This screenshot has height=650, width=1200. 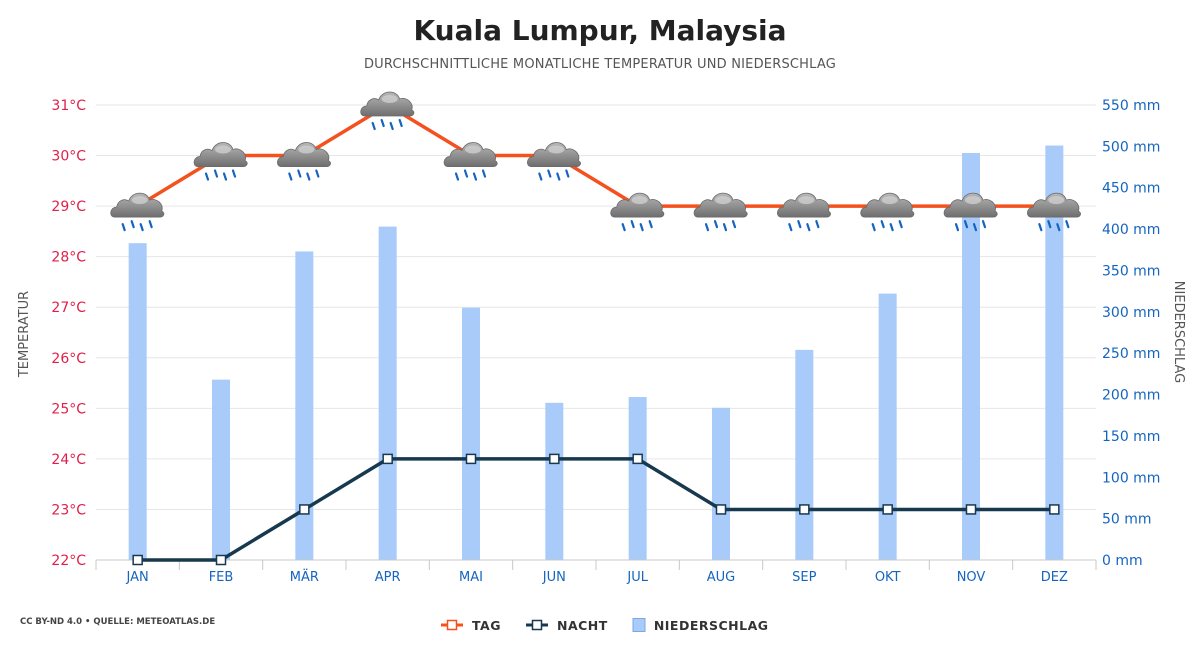 I want to click on source-credit: CC BY-ND 4.0 • QUELLE: METEOATLAS.DE, so click(x=118, y=622).